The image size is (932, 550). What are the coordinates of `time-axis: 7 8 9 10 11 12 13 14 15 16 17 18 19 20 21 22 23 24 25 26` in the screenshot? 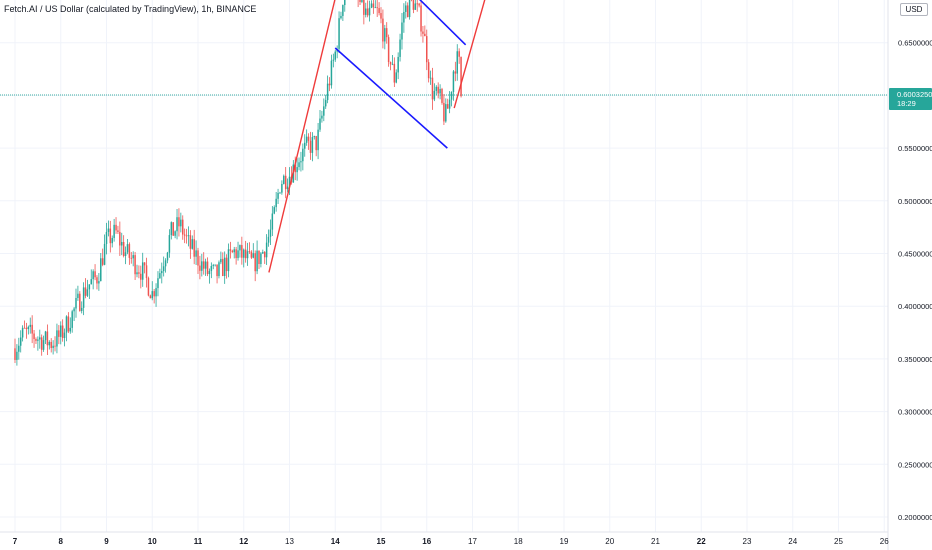 It's located at (451, 541).